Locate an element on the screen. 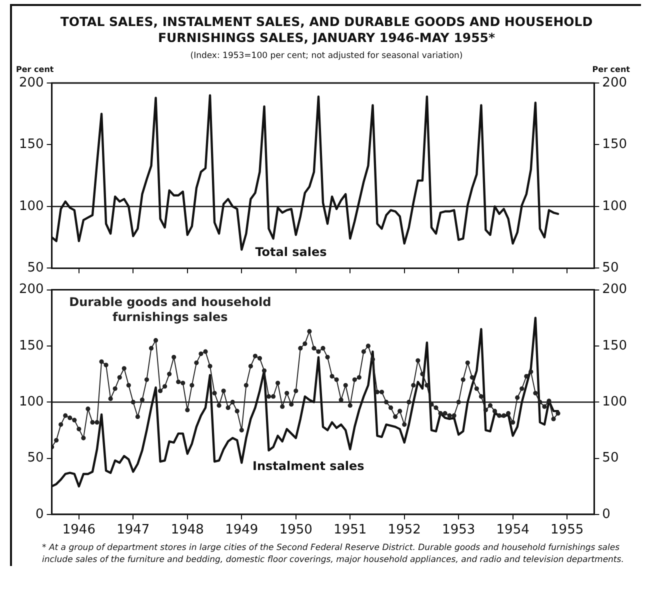  series-label: Instalment sales is located at coordinates (308, 466).